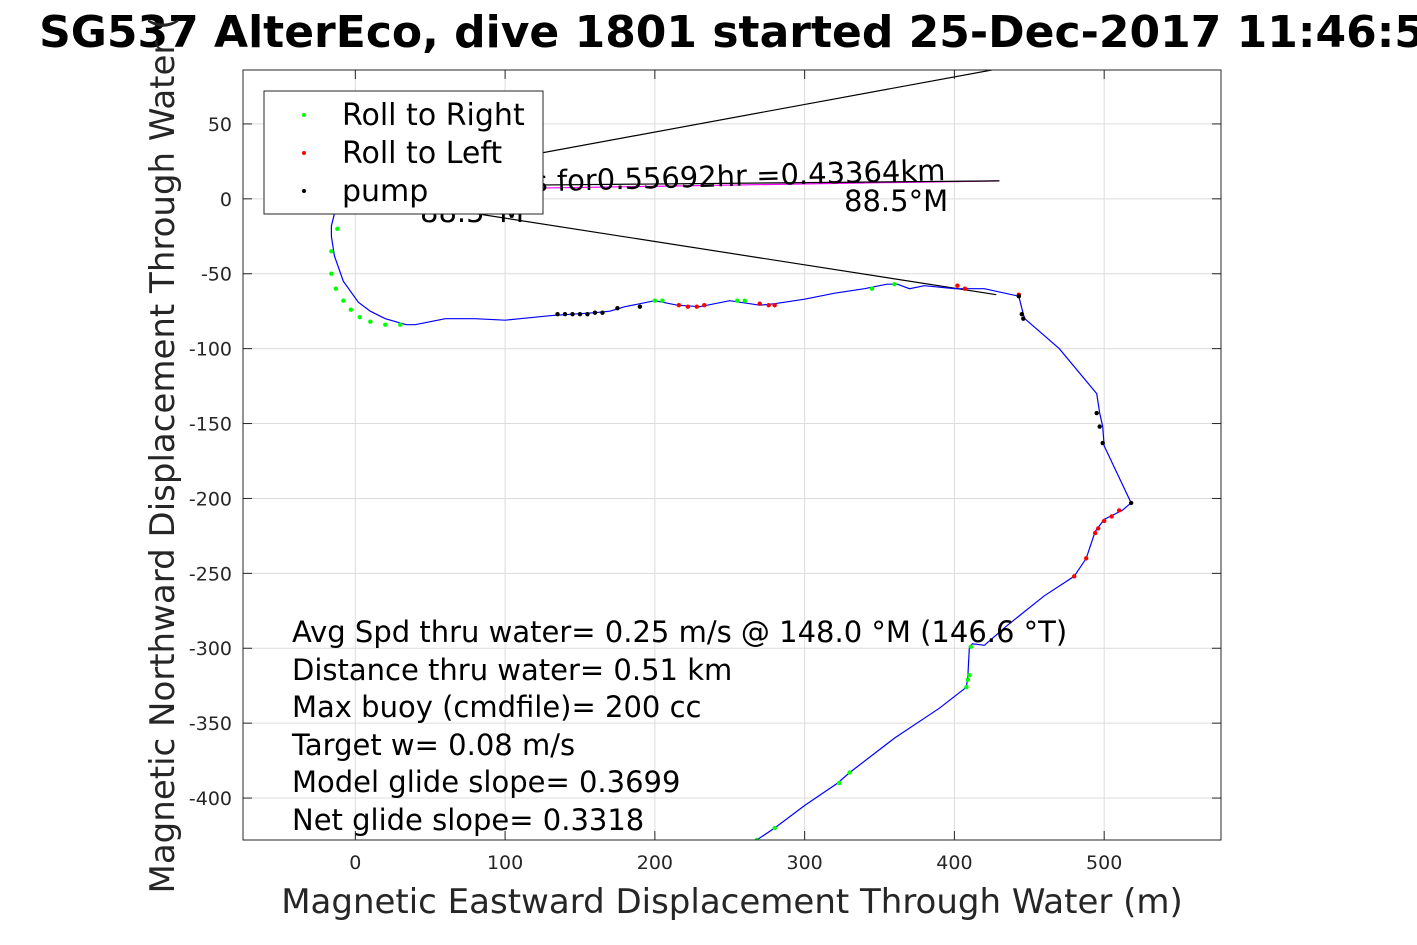 The height and width of the screenshot is (945, 1417). I want to click on x-tick-label: 0, so click(355, 863).